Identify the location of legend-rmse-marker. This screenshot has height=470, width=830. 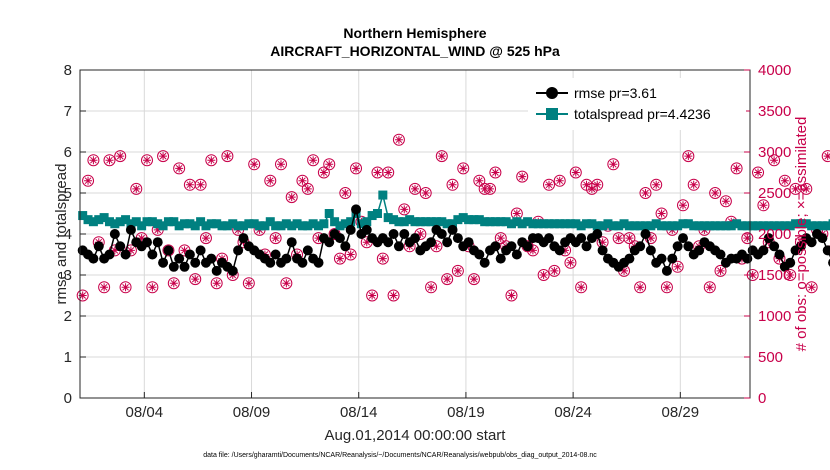
(552, 93).